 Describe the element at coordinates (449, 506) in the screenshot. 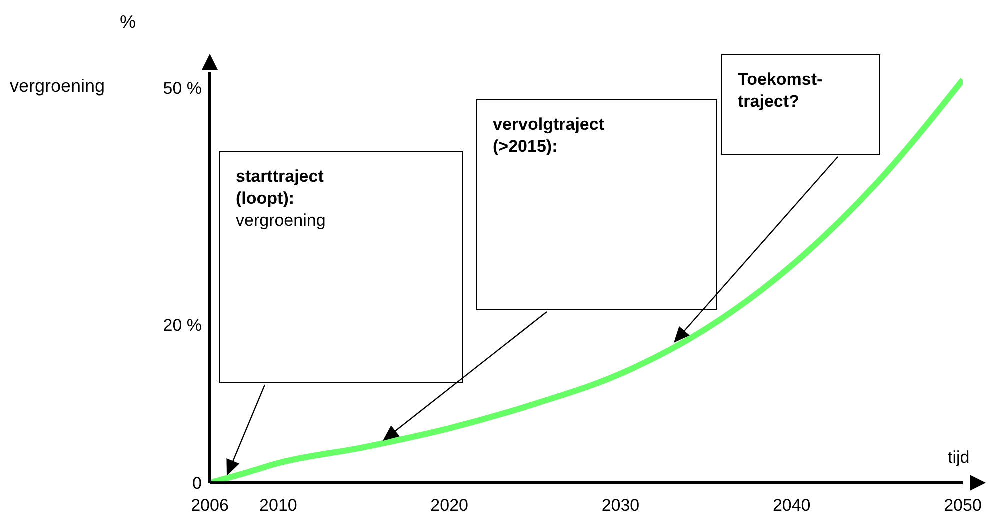

I see `x-tick-label: 2020` at that location.